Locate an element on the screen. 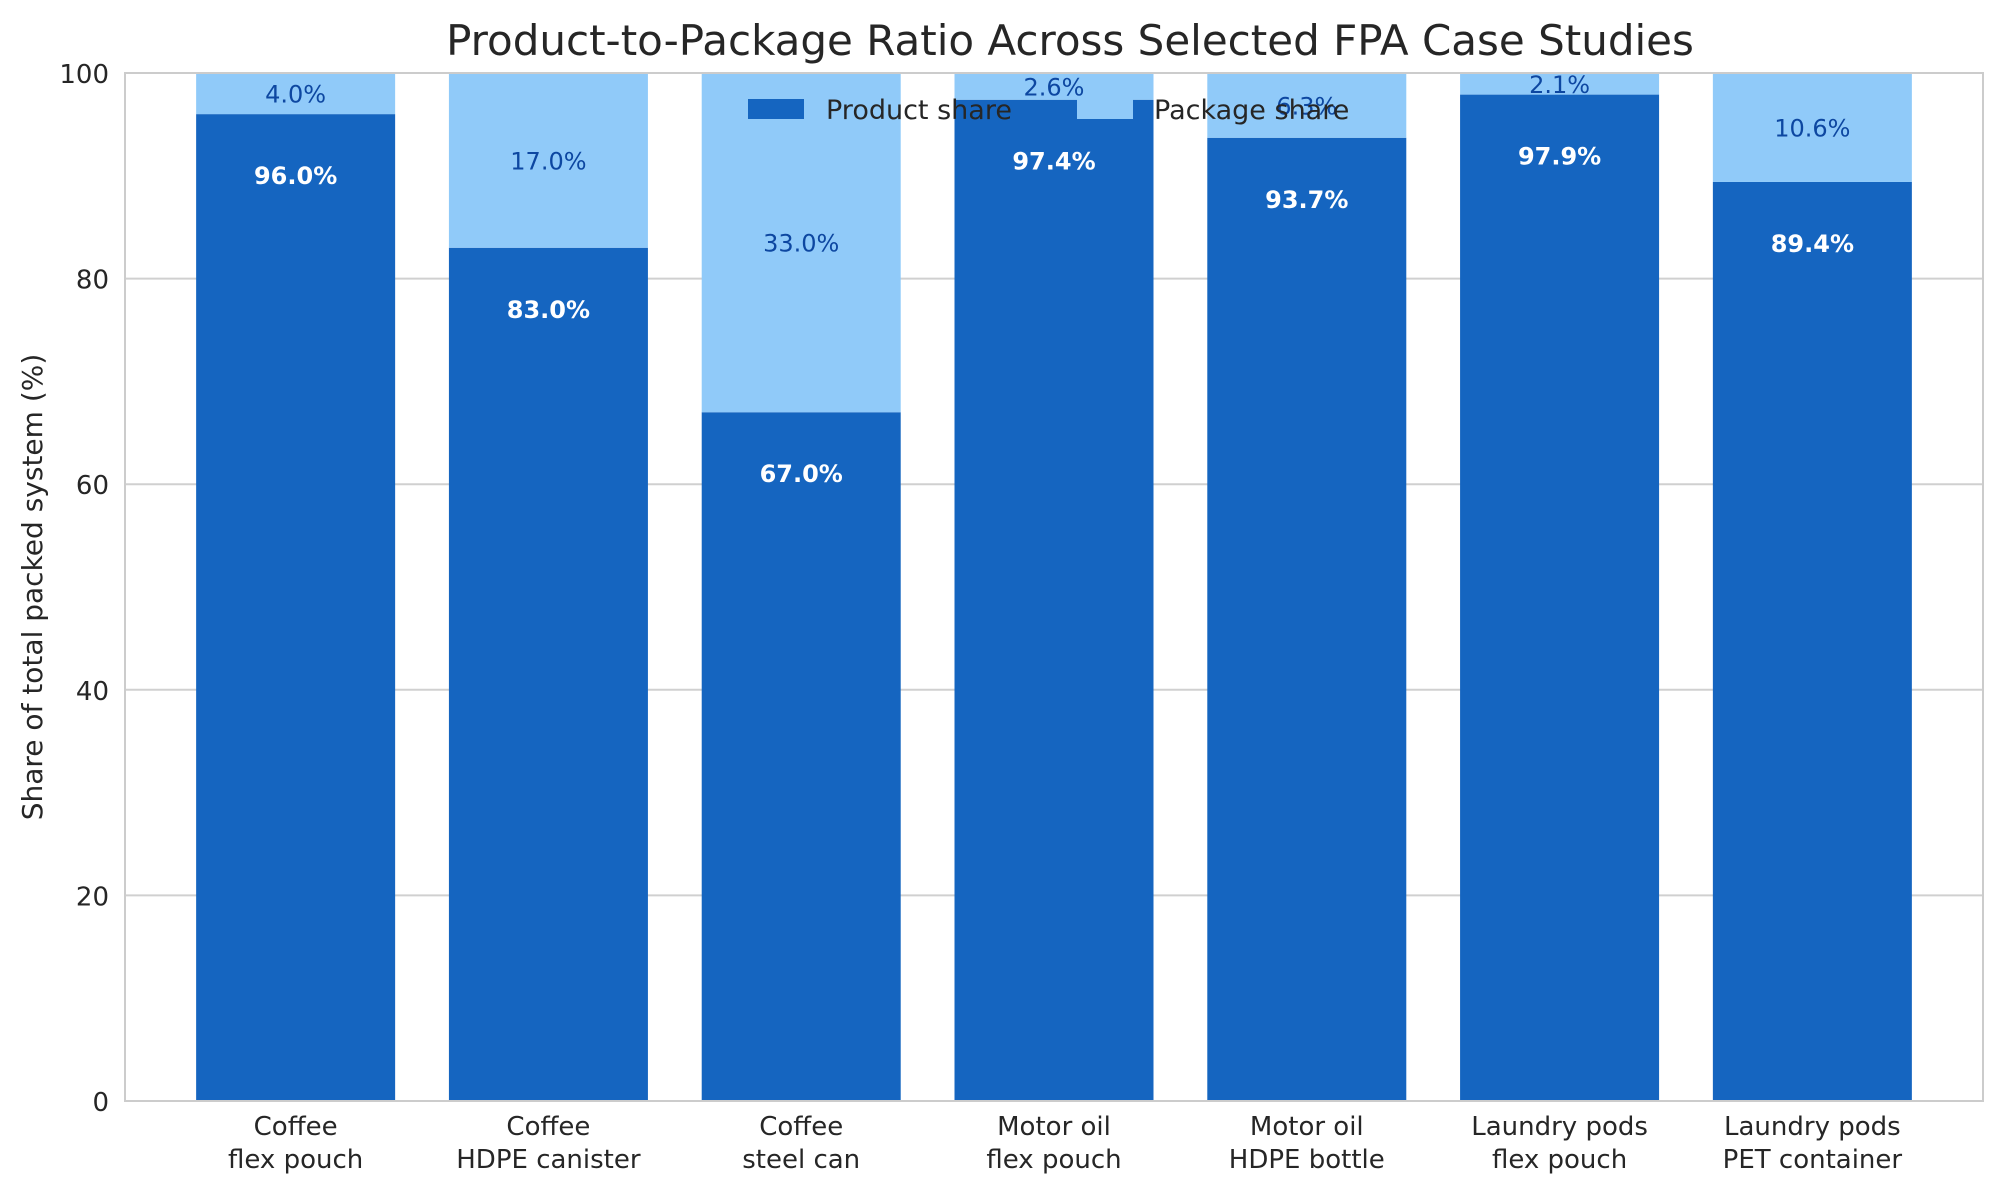 The height and width of the screenshot is (1196, 1999). data-label-product-share: 97.4% is located at coordinates (1053, 162).